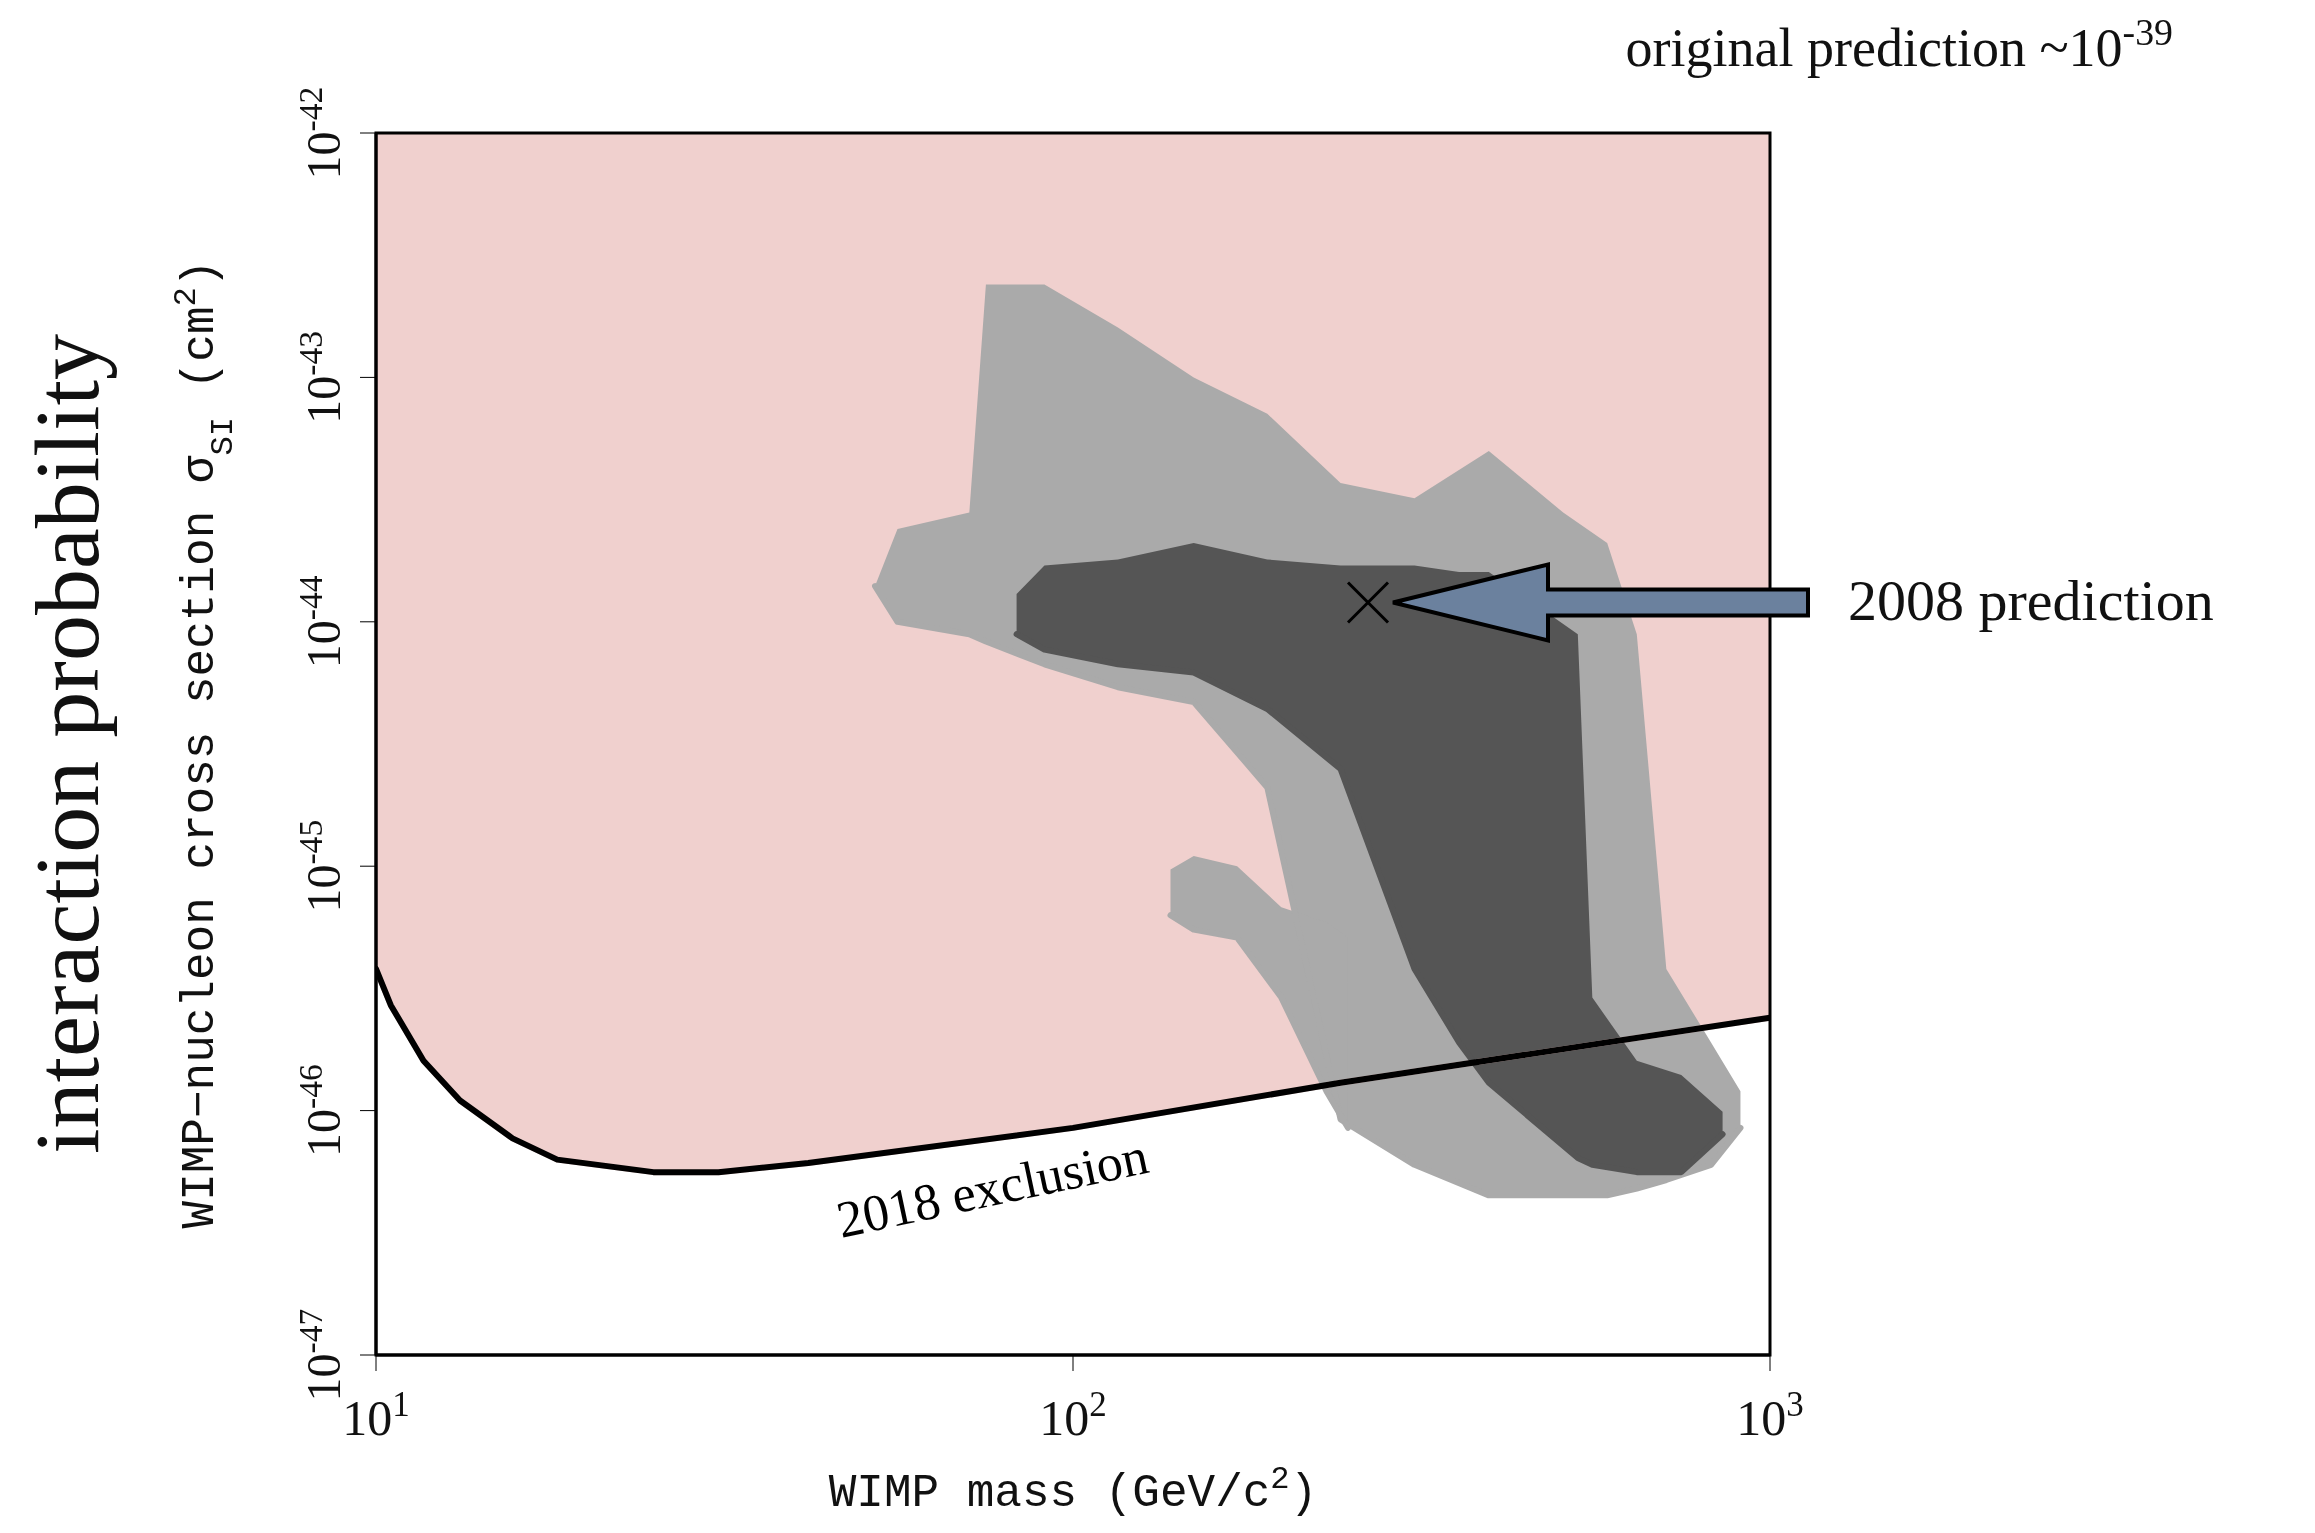 The image size is (2315, 1533). I want to click on x-tick-label: 10$^{2}$, so click(1073, 1415).